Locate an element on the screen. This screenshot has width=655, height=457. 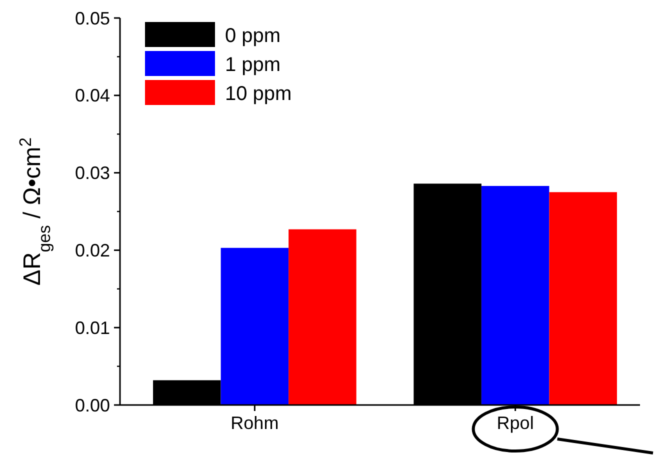
y-tick-label: 0.02 is located at coordinates (92, 250).